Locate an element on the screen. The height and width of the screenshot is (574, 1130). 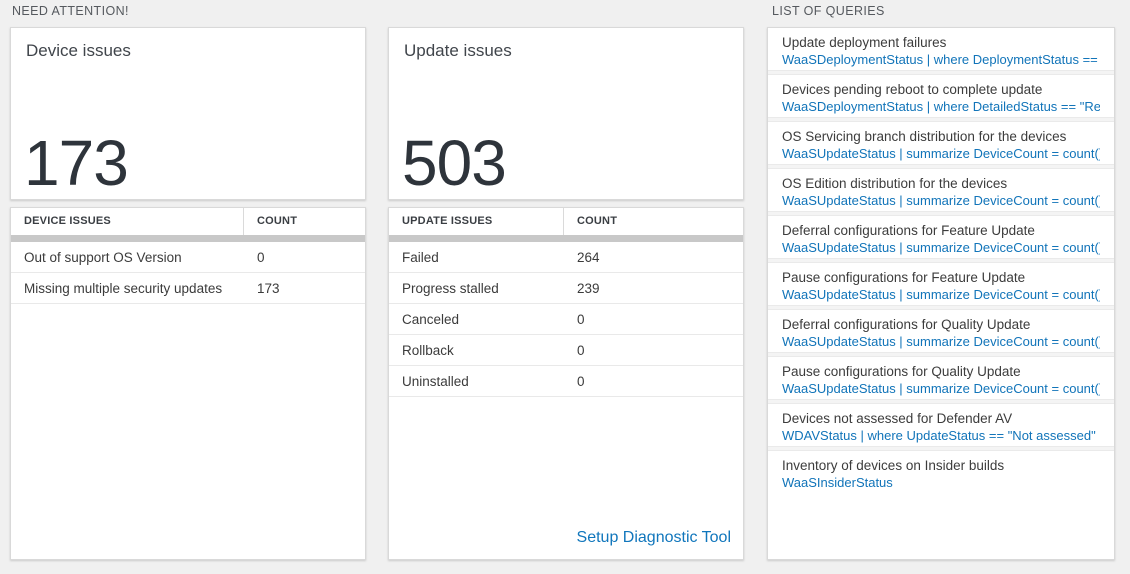
query-title: Update deployment failures is located at coordinates (864, 42).